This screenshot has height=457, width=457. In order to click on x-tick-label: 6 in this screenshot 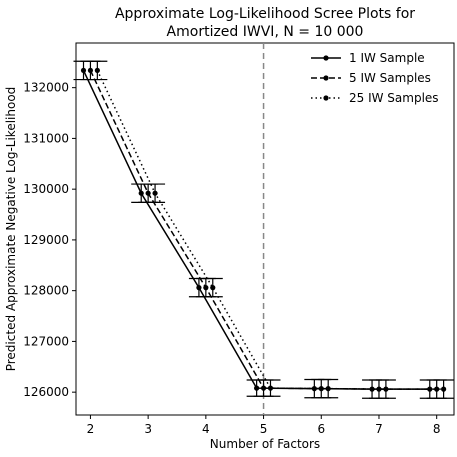, I will do `click(321, 429)`.